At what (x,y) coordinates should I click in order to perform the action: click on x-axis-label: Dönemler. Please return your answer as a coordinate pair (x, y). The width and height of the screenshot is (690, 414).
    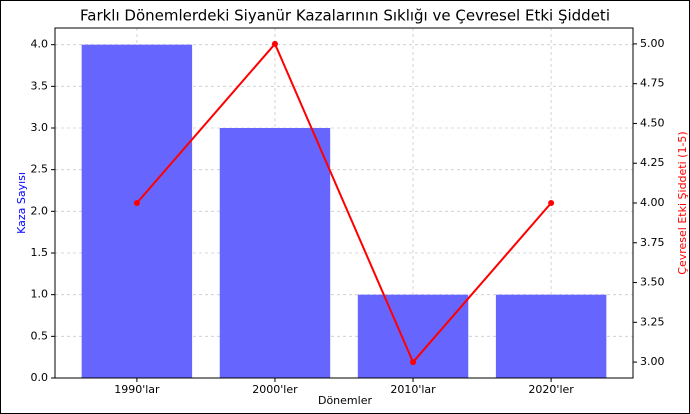
    Looking at the image, I should click on (345, 400).